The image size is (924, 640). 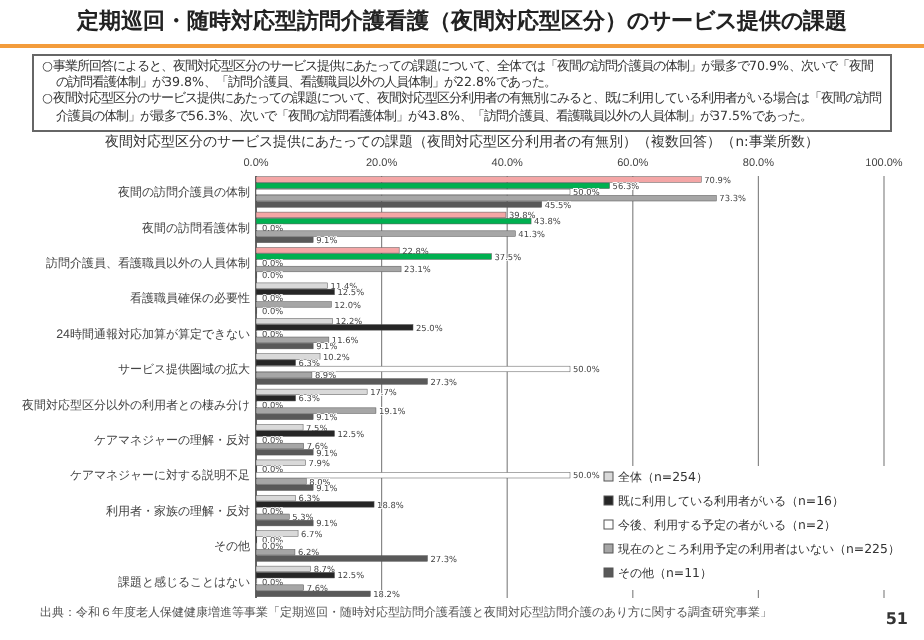 I want to click on text: 51, so click(x=896, y=619).